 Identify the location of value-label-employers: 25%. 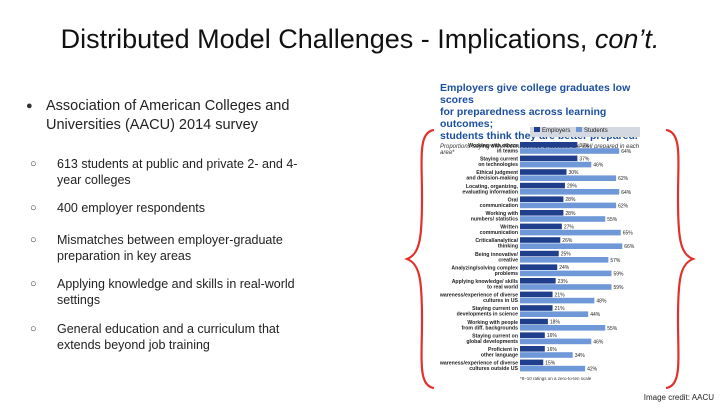
(566, 255).